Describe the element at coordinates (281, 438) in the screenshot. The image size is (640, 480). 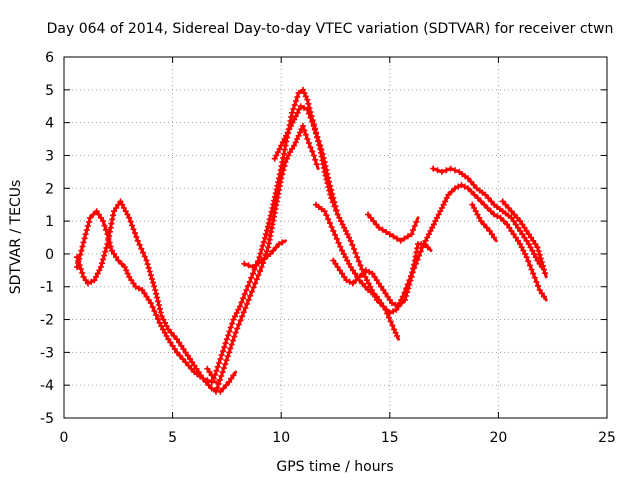
I see `x-tick-label: 10` at that location.